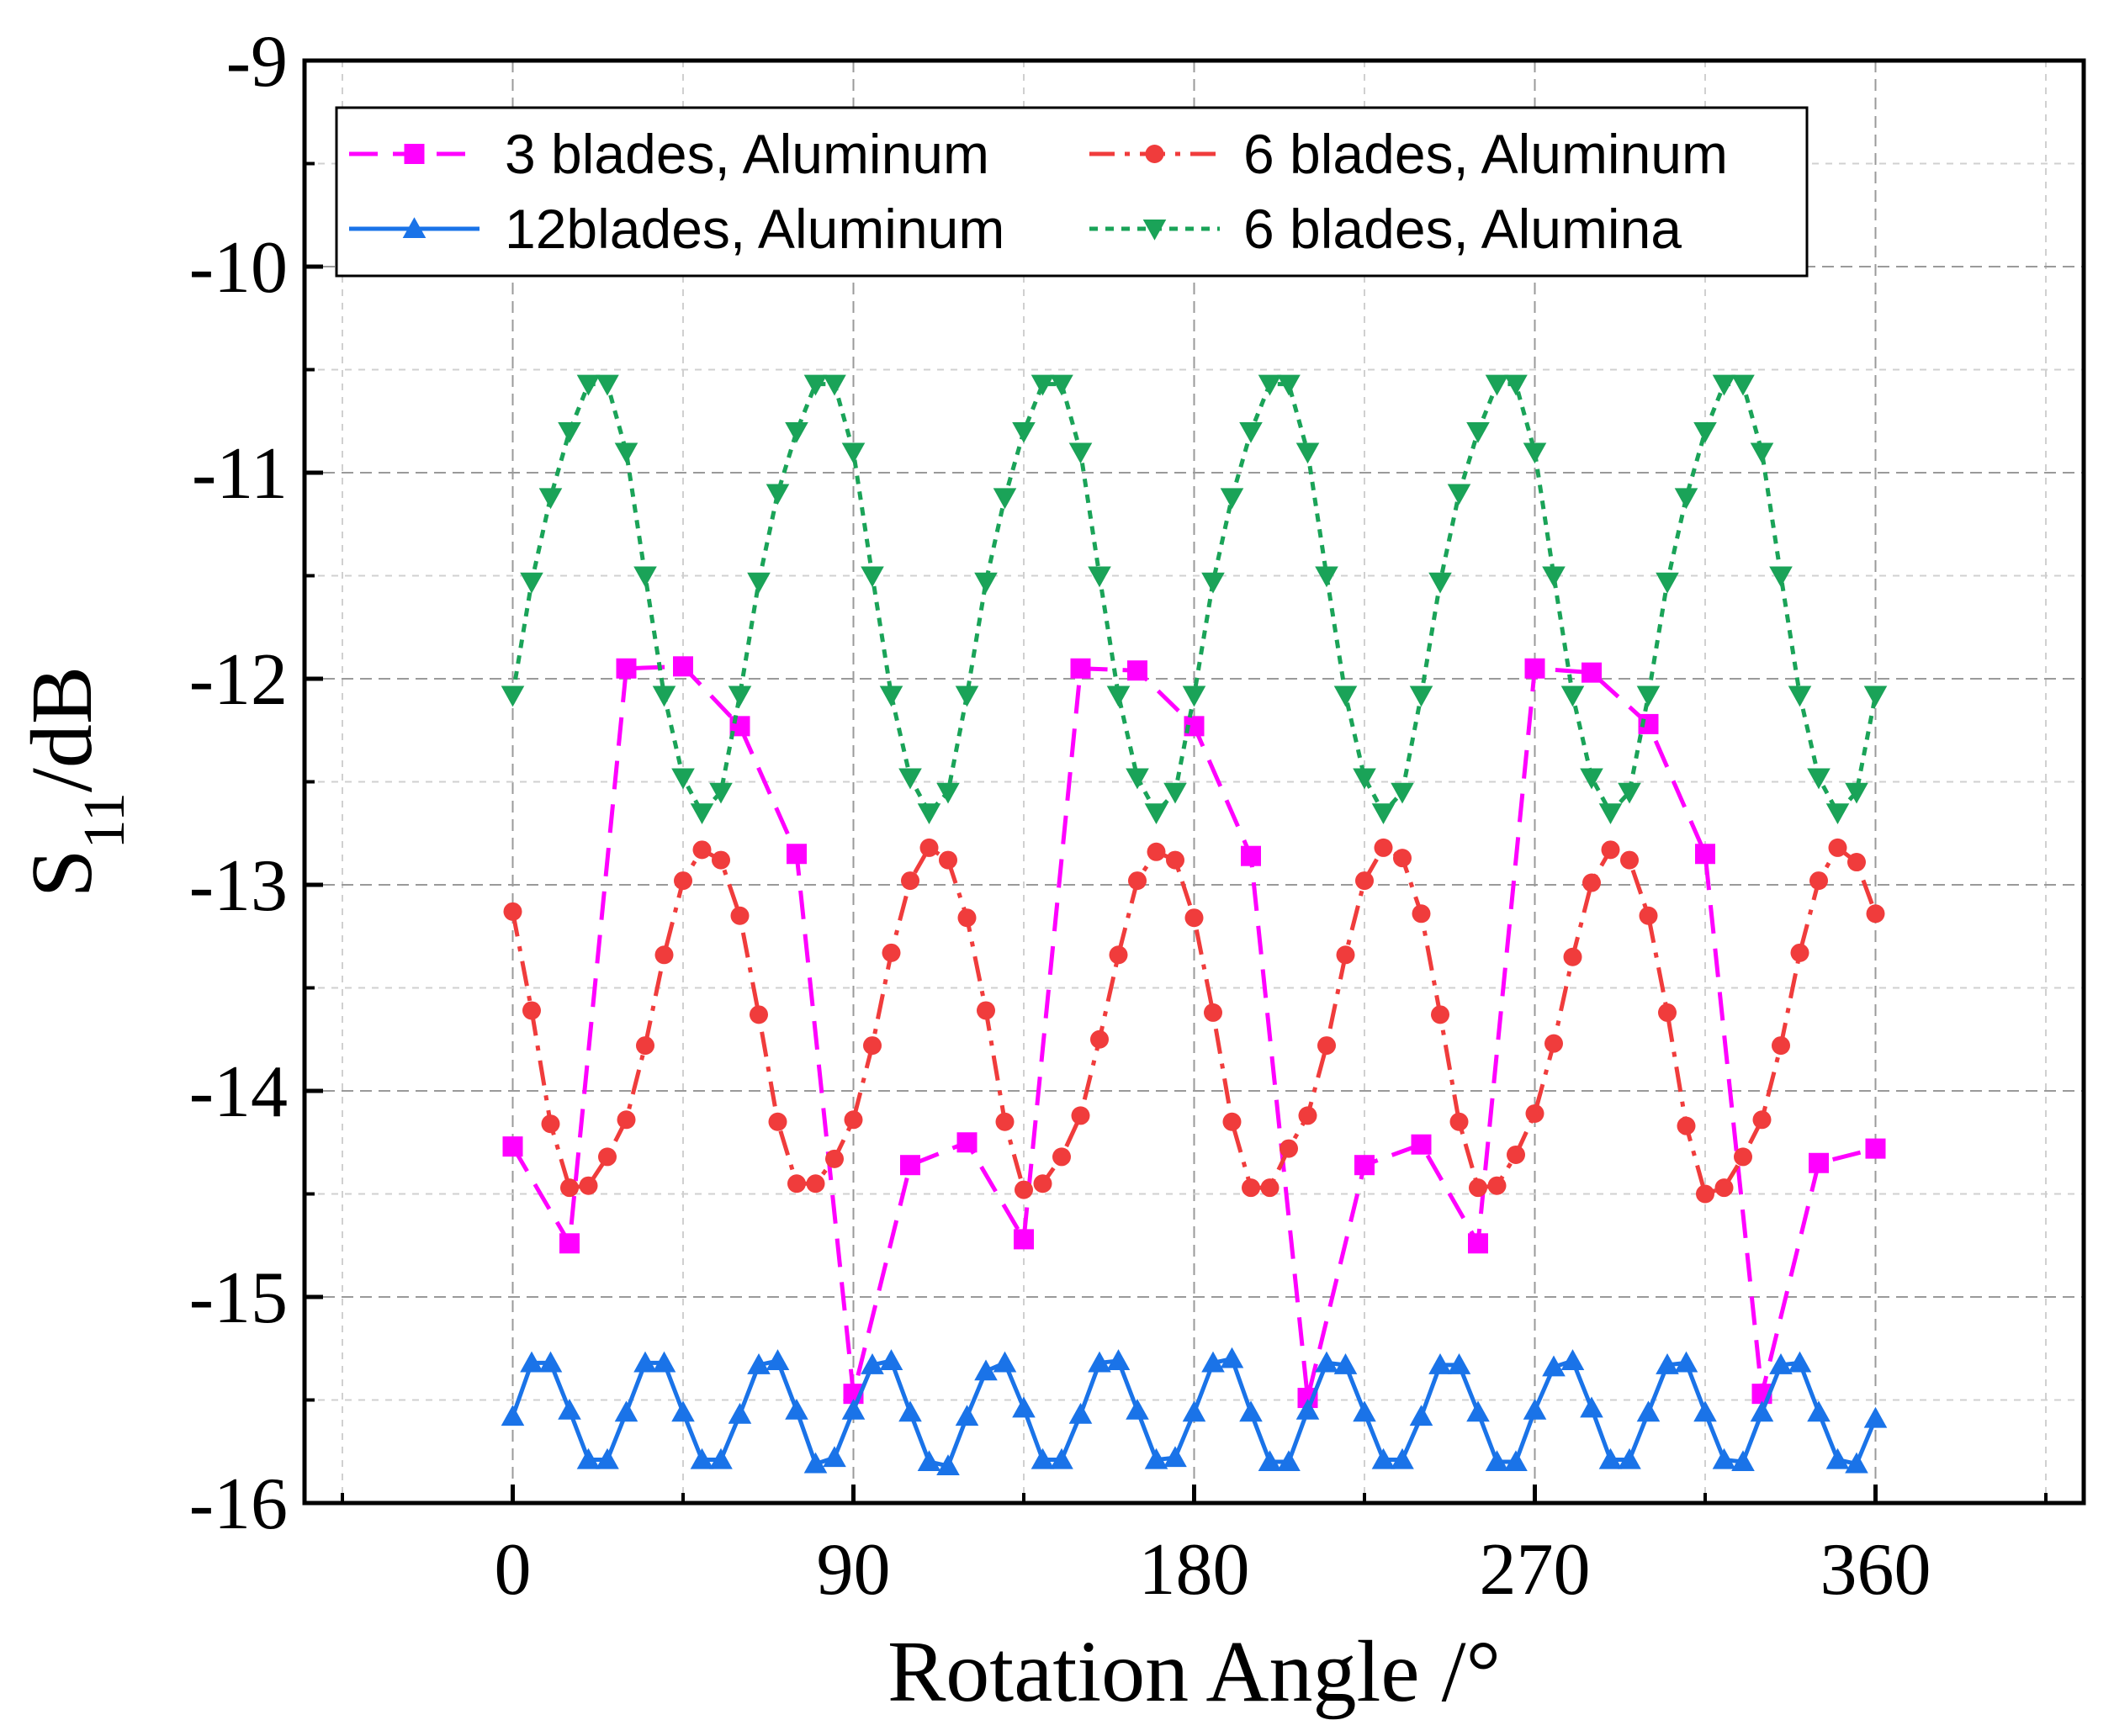 This screenshot has width=2114, height=1736. I want to click on x-tick-label: 90, so click(854, 1570).